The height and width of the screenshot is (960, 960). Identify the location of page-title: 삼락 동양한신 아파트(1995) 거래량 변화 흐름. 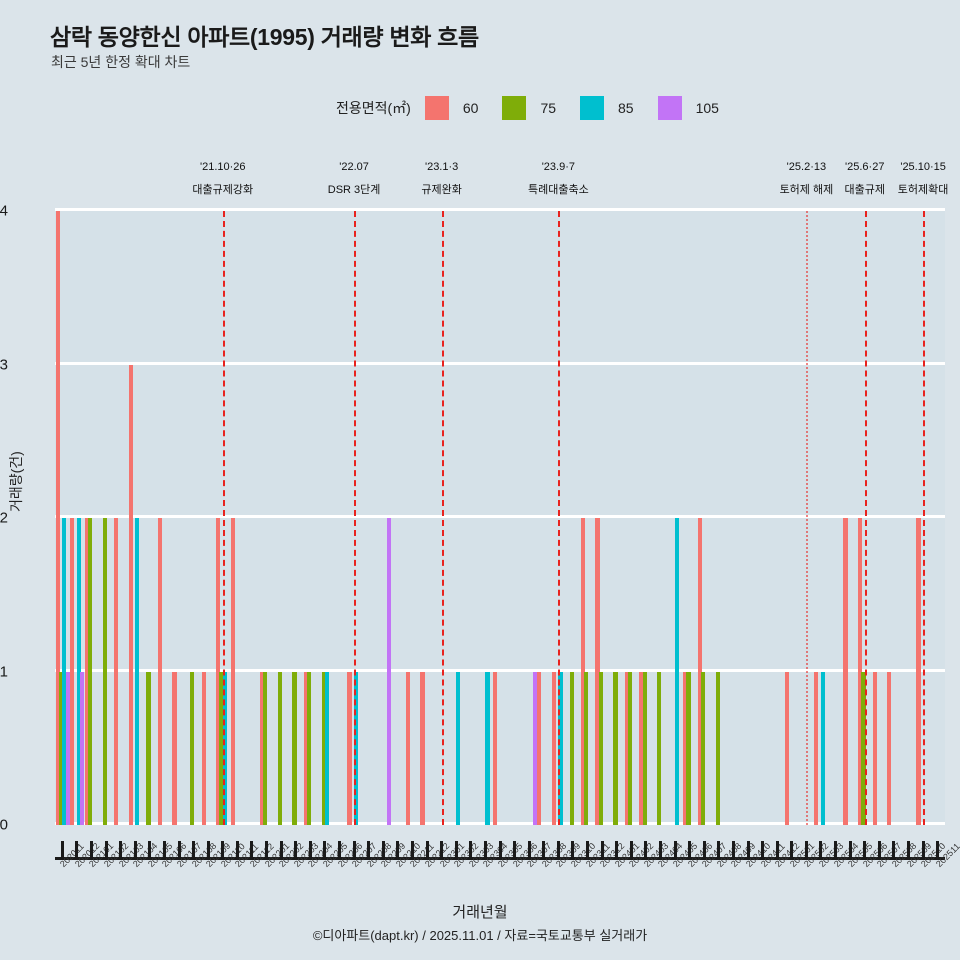
(264, 37).